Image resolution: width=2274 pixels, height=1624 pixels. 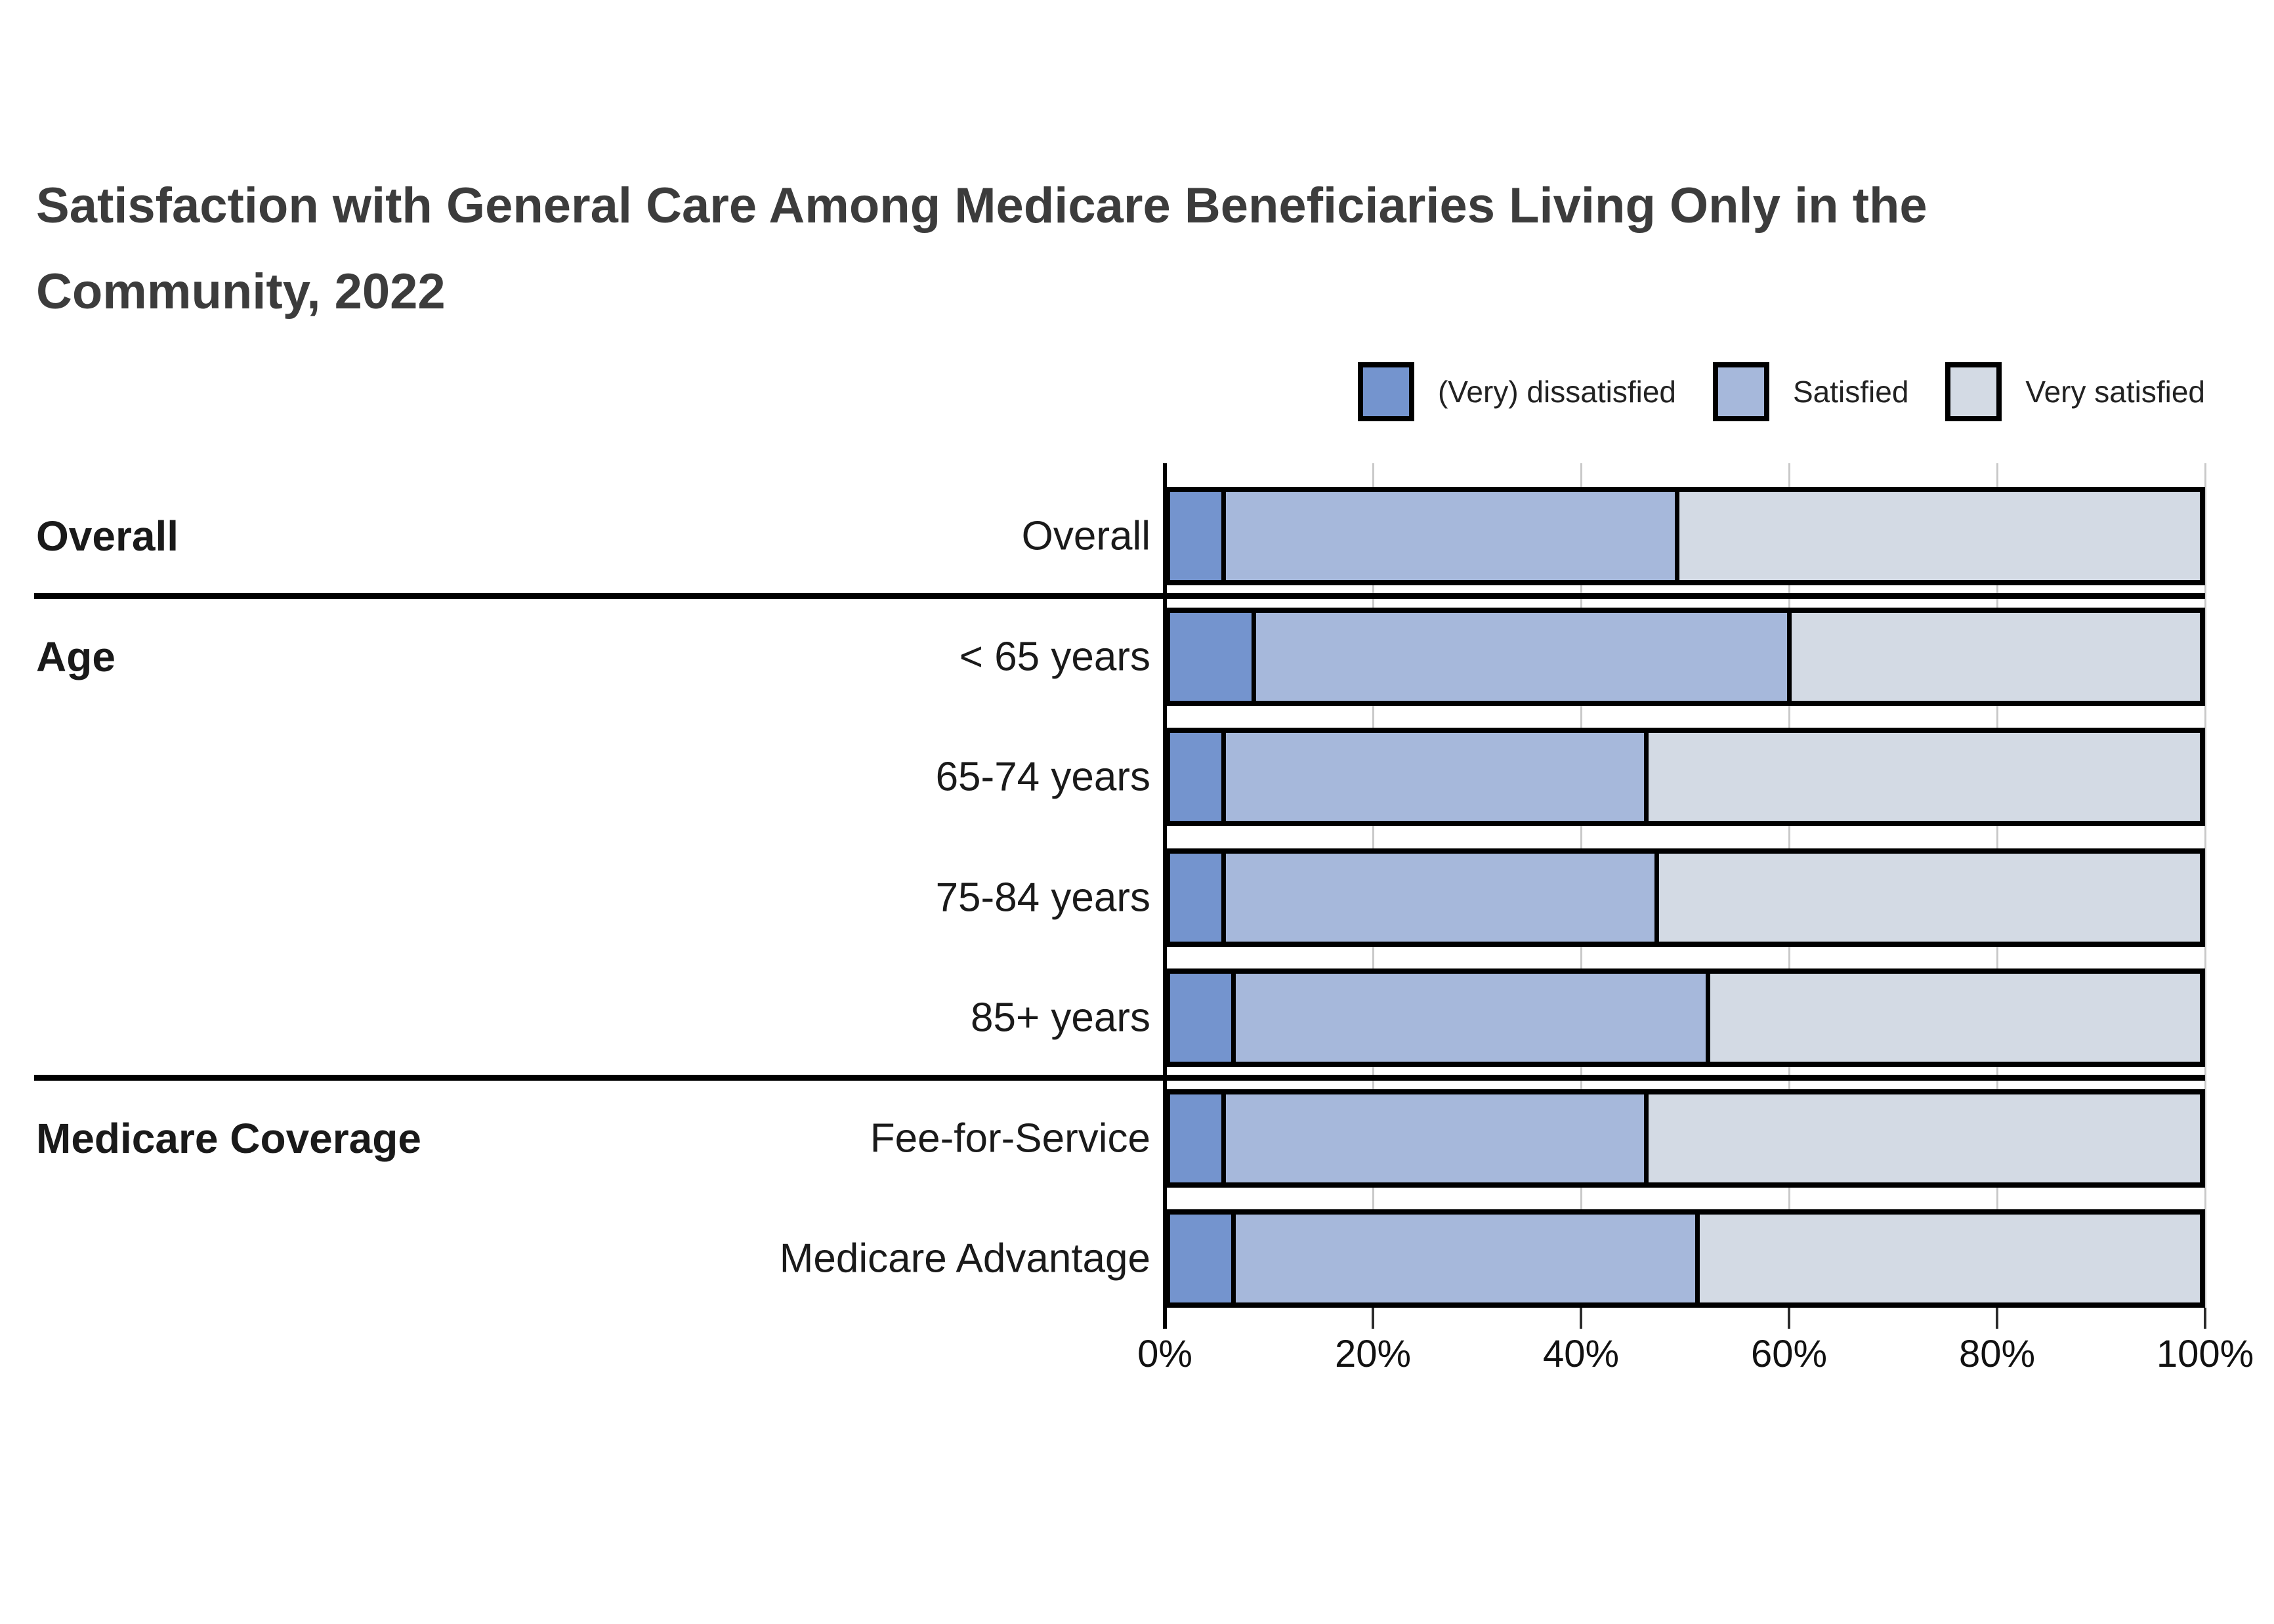 I want to click on legend-item-very-satisfied: Very satisfied, so click(x=2075, y=392).